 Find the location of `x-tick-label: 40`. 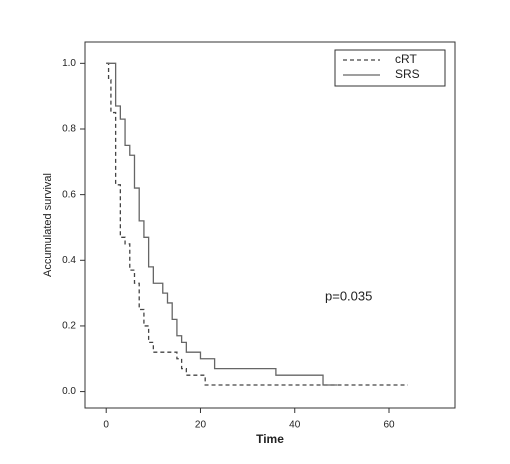

x-tick-label: 40 is located at coordinates (295, 425).